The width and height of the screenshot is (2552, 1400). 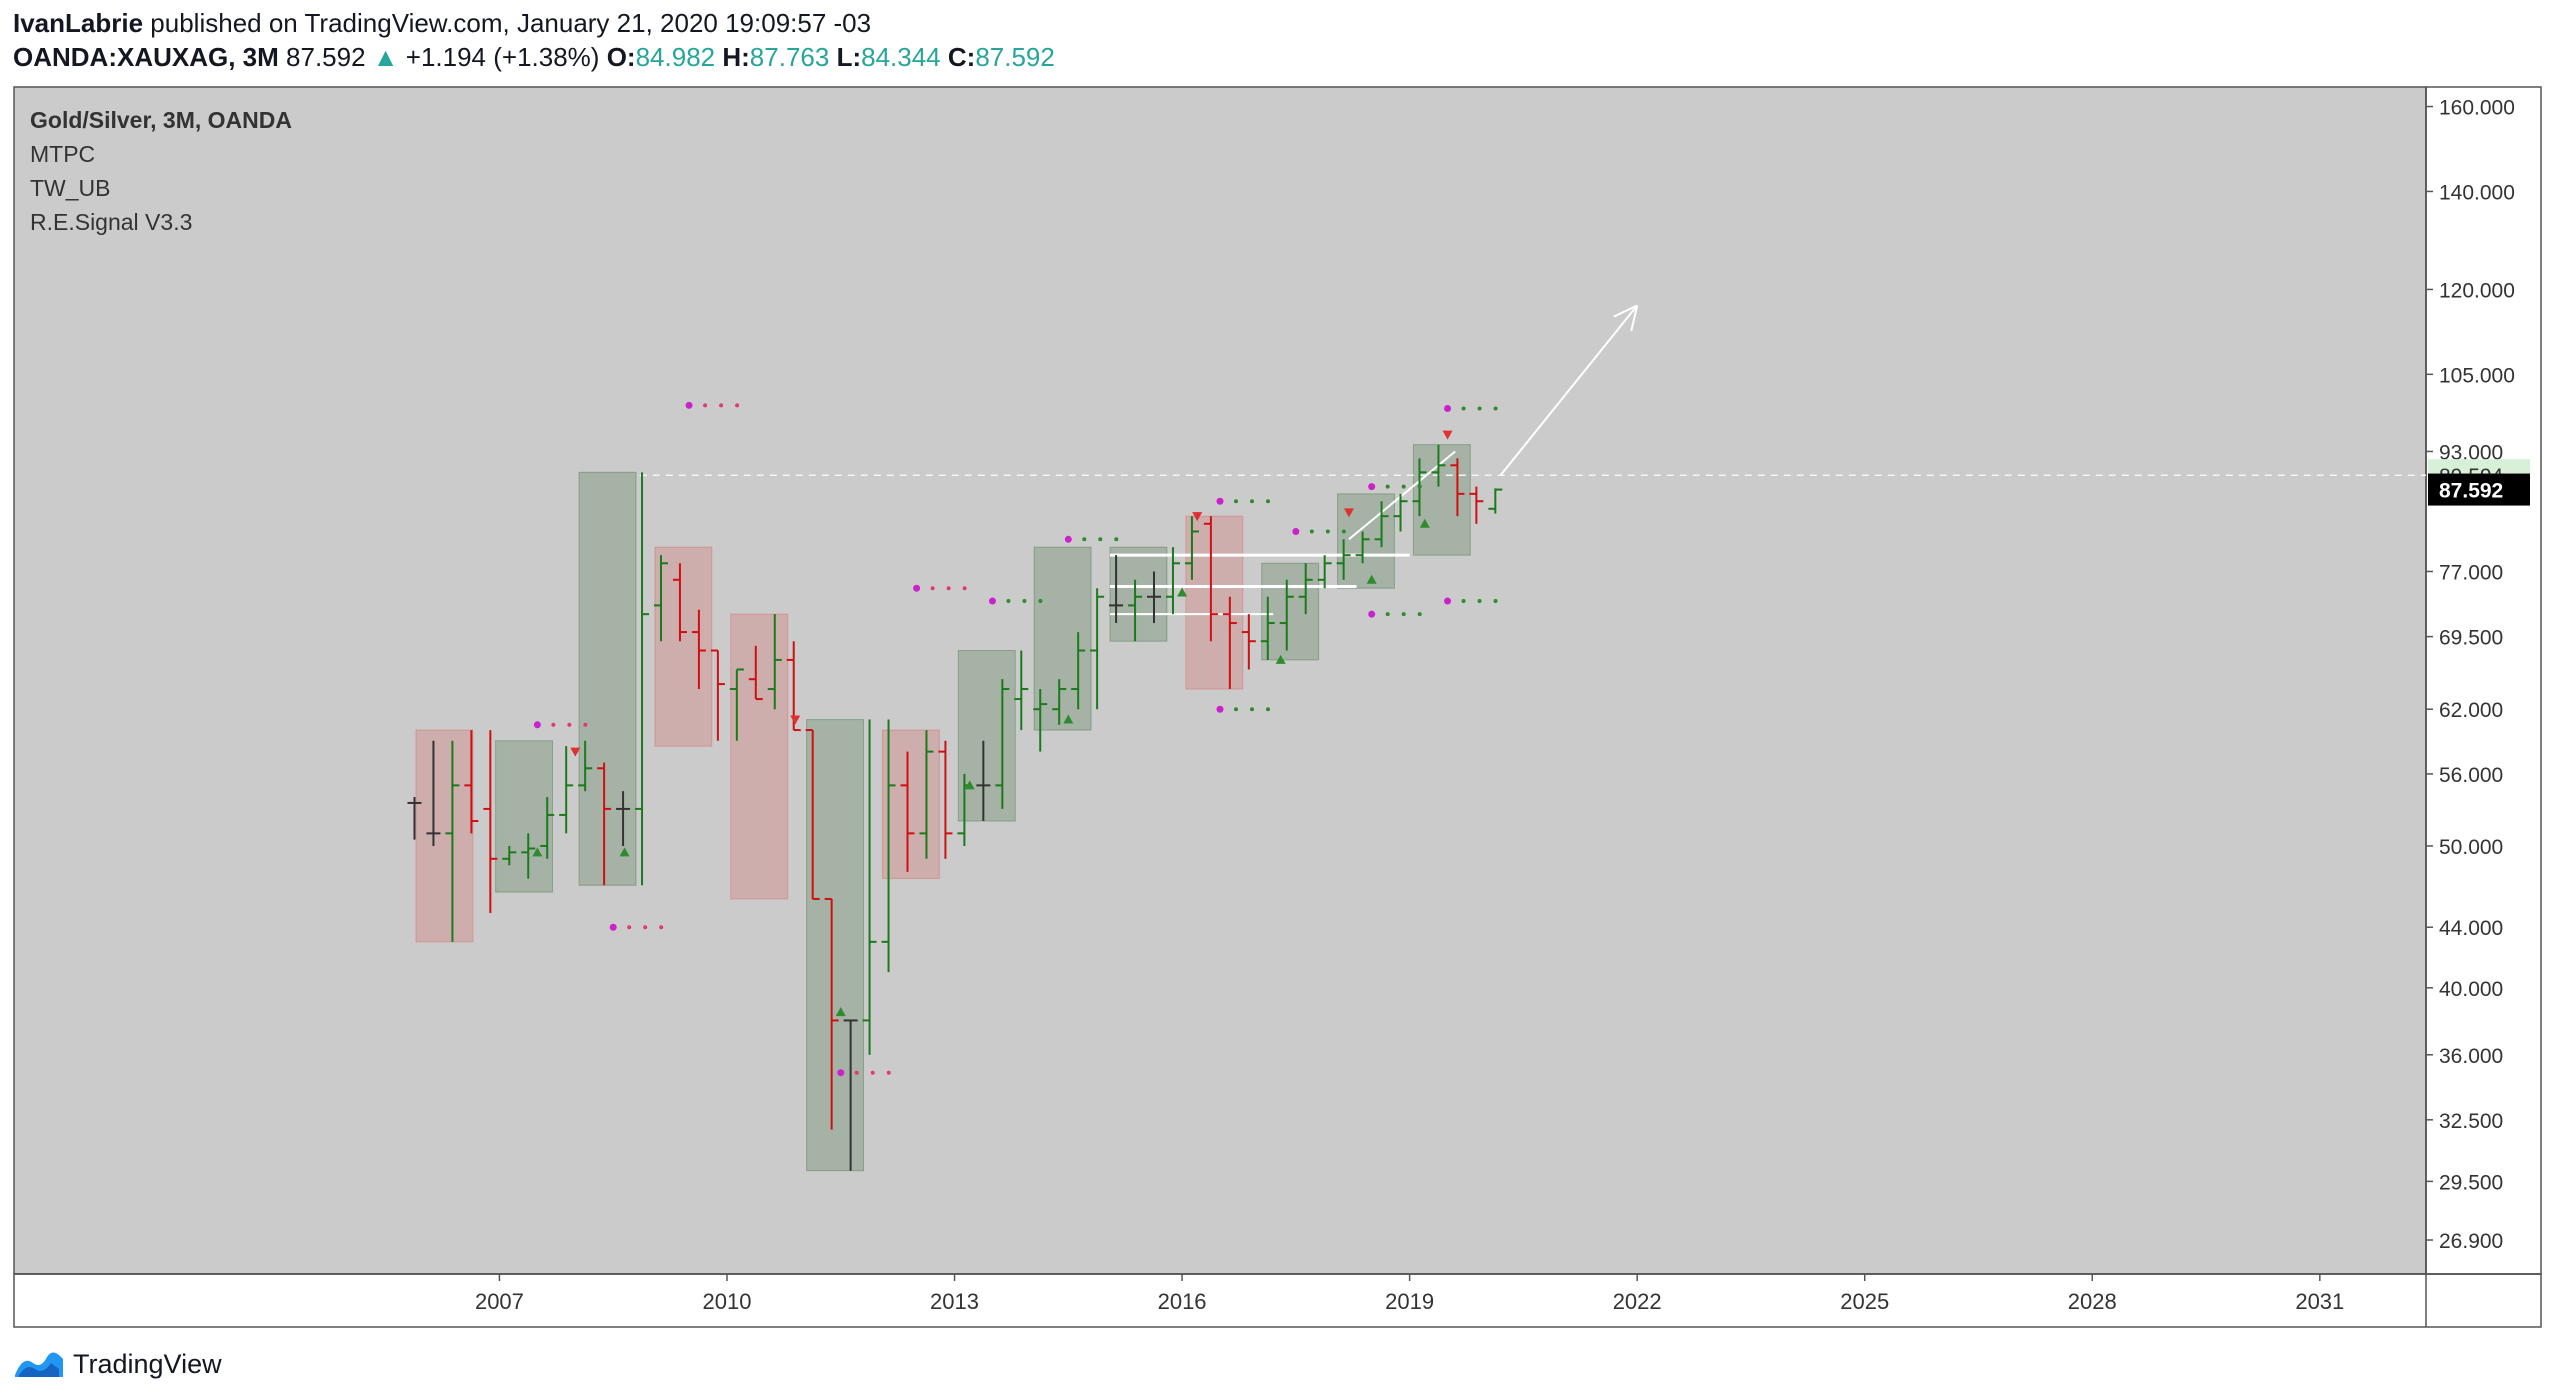 I want to click on y-tick-label: 44.000, so click(x=2471, y=928).